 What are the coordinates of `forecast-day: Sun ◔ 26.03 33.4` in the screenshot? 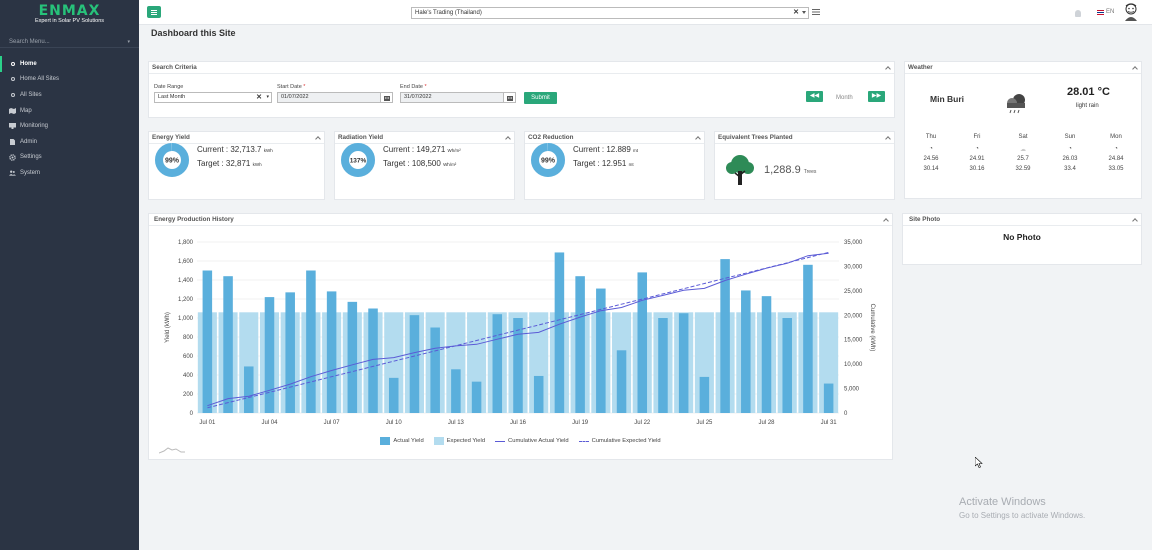 It's located at (1070, 153).